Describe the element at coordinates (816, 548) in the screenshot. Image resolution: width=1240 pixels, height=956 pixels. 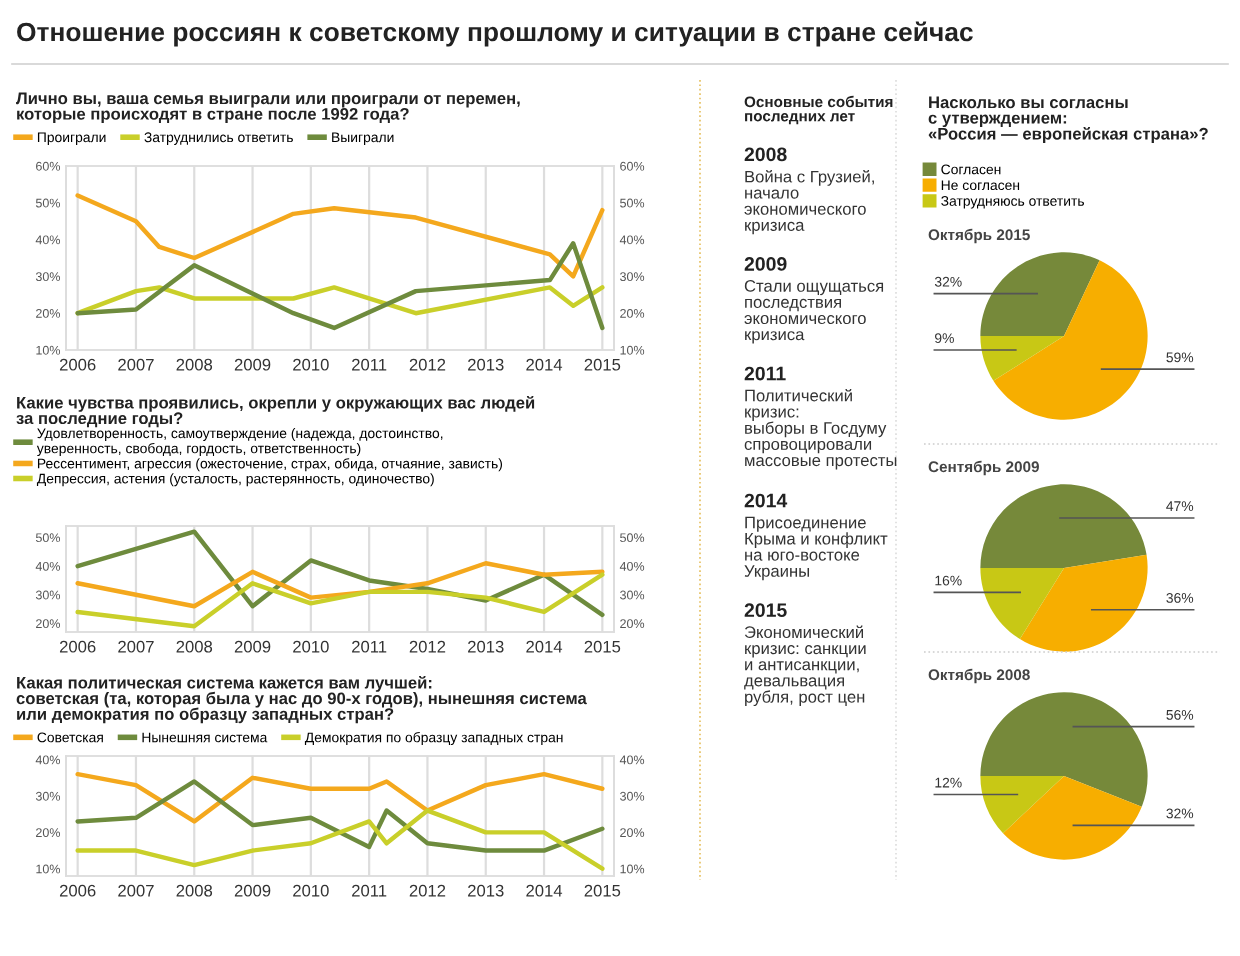
I see `text: Присоединение Крыма и конфликт на юго-востоке Украины` at that location.